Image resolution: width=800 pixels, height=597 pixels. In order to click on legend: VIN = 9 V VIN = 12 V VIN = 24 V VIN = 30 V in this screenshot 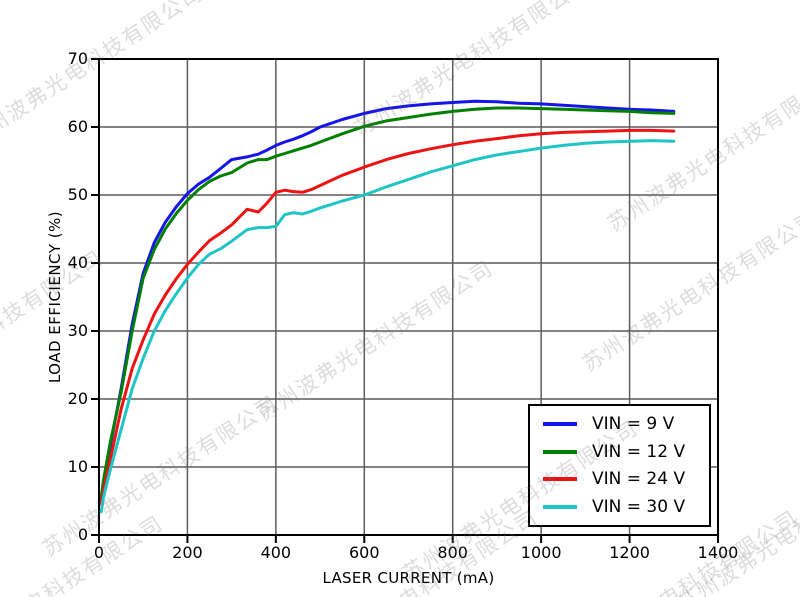, I will do `click(619, 465)`.